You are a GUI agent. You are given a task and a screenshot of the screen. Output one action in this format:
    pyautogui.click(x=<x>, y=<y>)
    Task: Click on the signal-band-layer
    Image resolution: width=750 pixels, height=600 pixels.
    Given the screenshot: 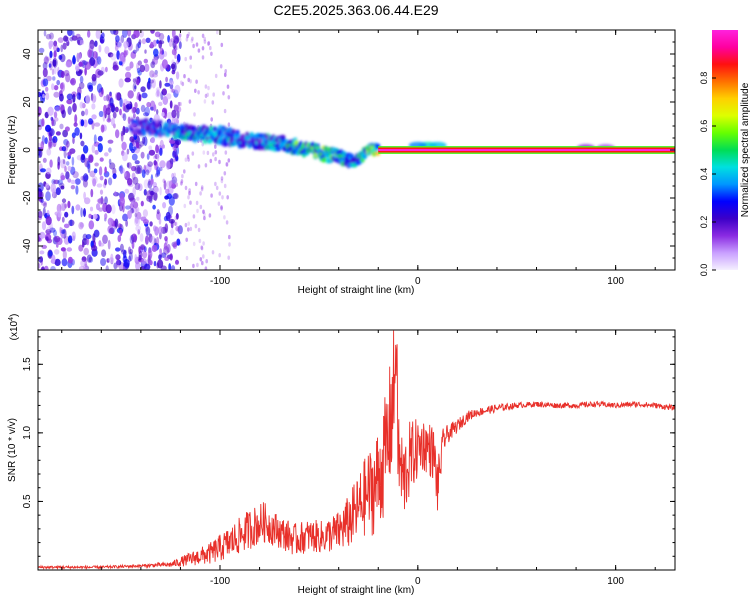 What is the action you would take?
    pyautogui.click(x=371, y=143)
    